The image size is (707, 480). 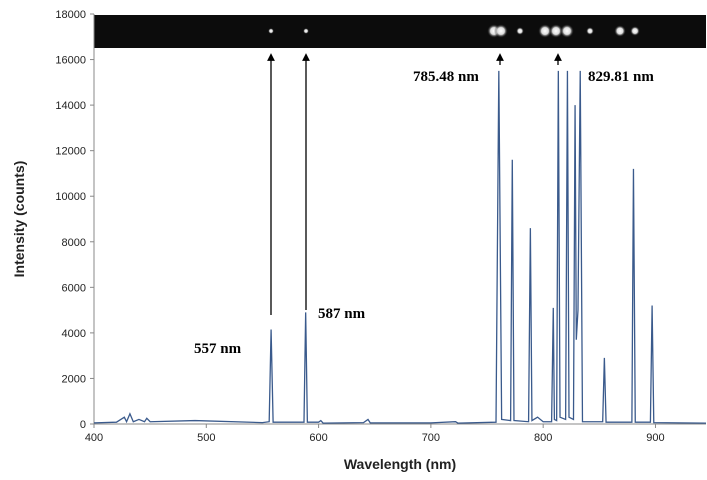 I want to click on y-tick-label: 8000, so click(x=74, y=243).